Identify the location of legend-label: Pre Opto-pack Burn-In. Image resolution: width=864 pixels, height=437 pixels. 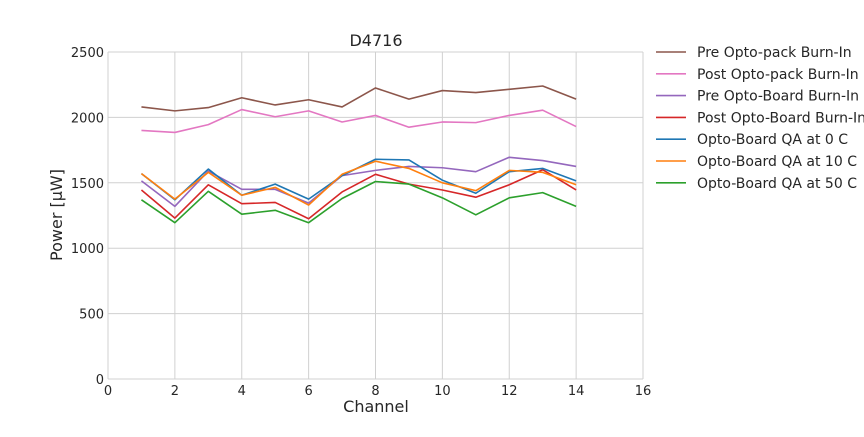
(774, 53).